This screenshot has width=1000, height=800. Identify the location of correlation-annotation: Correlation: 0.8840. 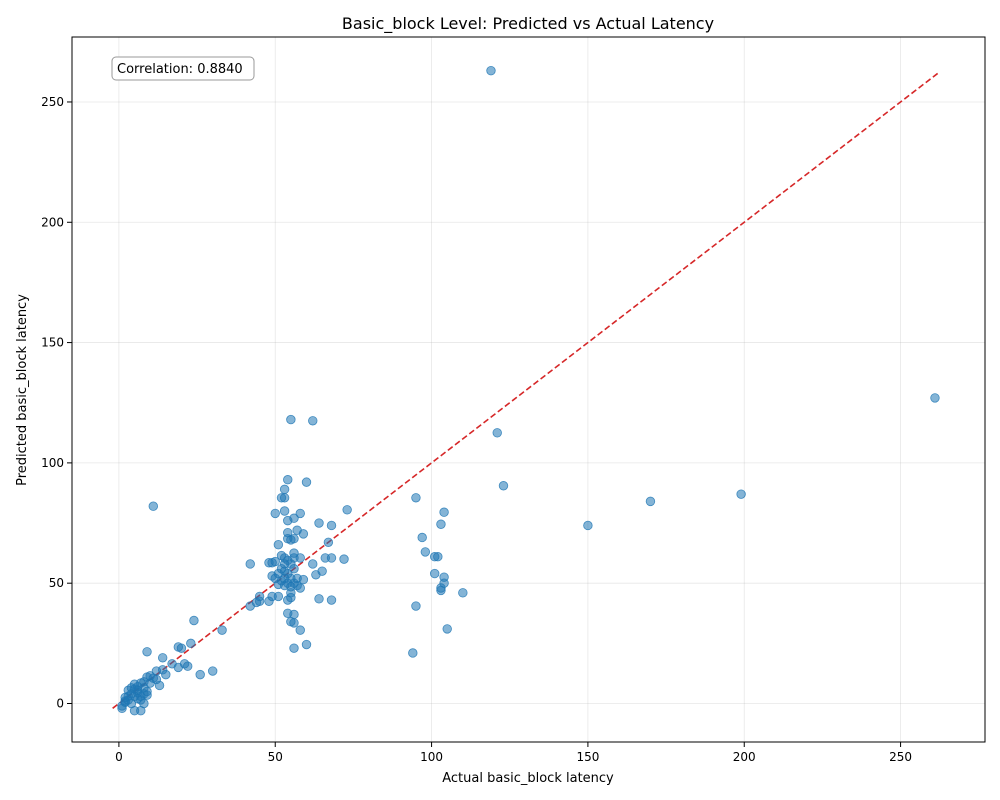
(183, 68).